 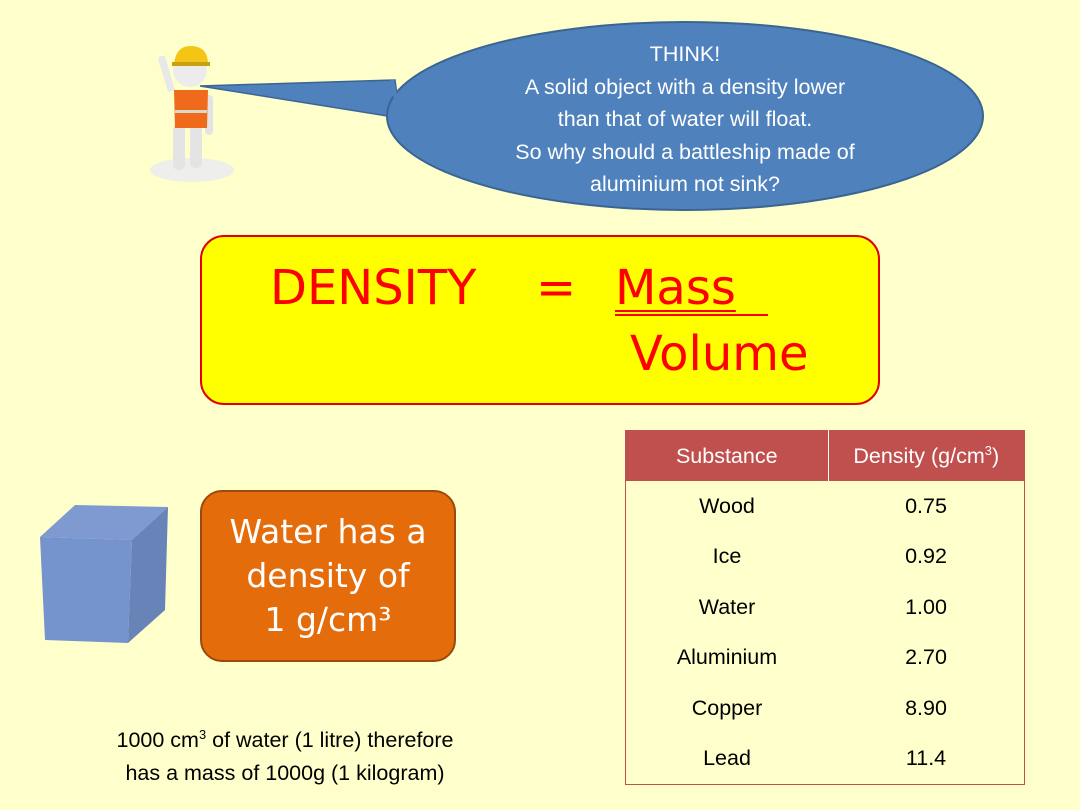 What do you see at coordinates (822, 606) in the screenshot?
I see `table-row: Water 1.00` at bounding box center [822, 606].